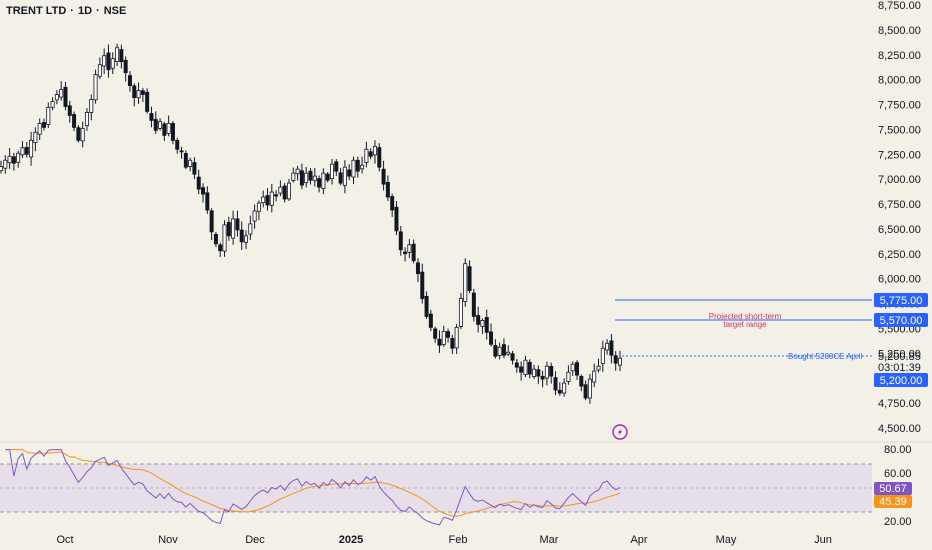  What do you see at coordinates (899, 56) in the screenshot?
I see `price-tick: 8,250.00` at bounding box center [899, 56].